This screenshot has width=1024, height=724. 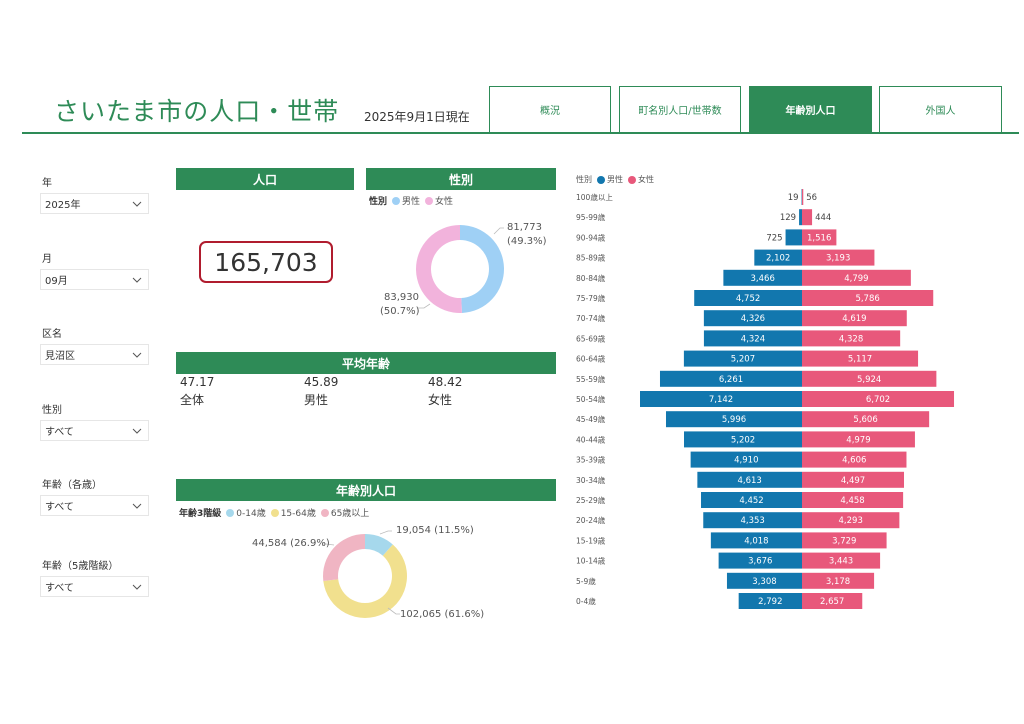 I want to click on tab-age-population: 年齢別人口, so click(x=810, y=109).